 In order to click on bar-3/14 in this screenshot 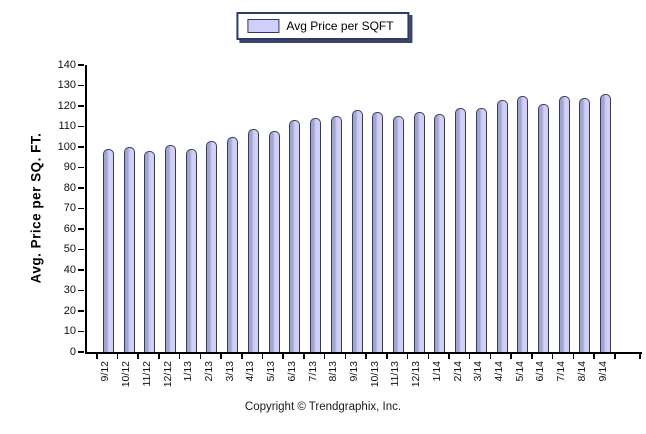, I will do `click(481, 230)`.